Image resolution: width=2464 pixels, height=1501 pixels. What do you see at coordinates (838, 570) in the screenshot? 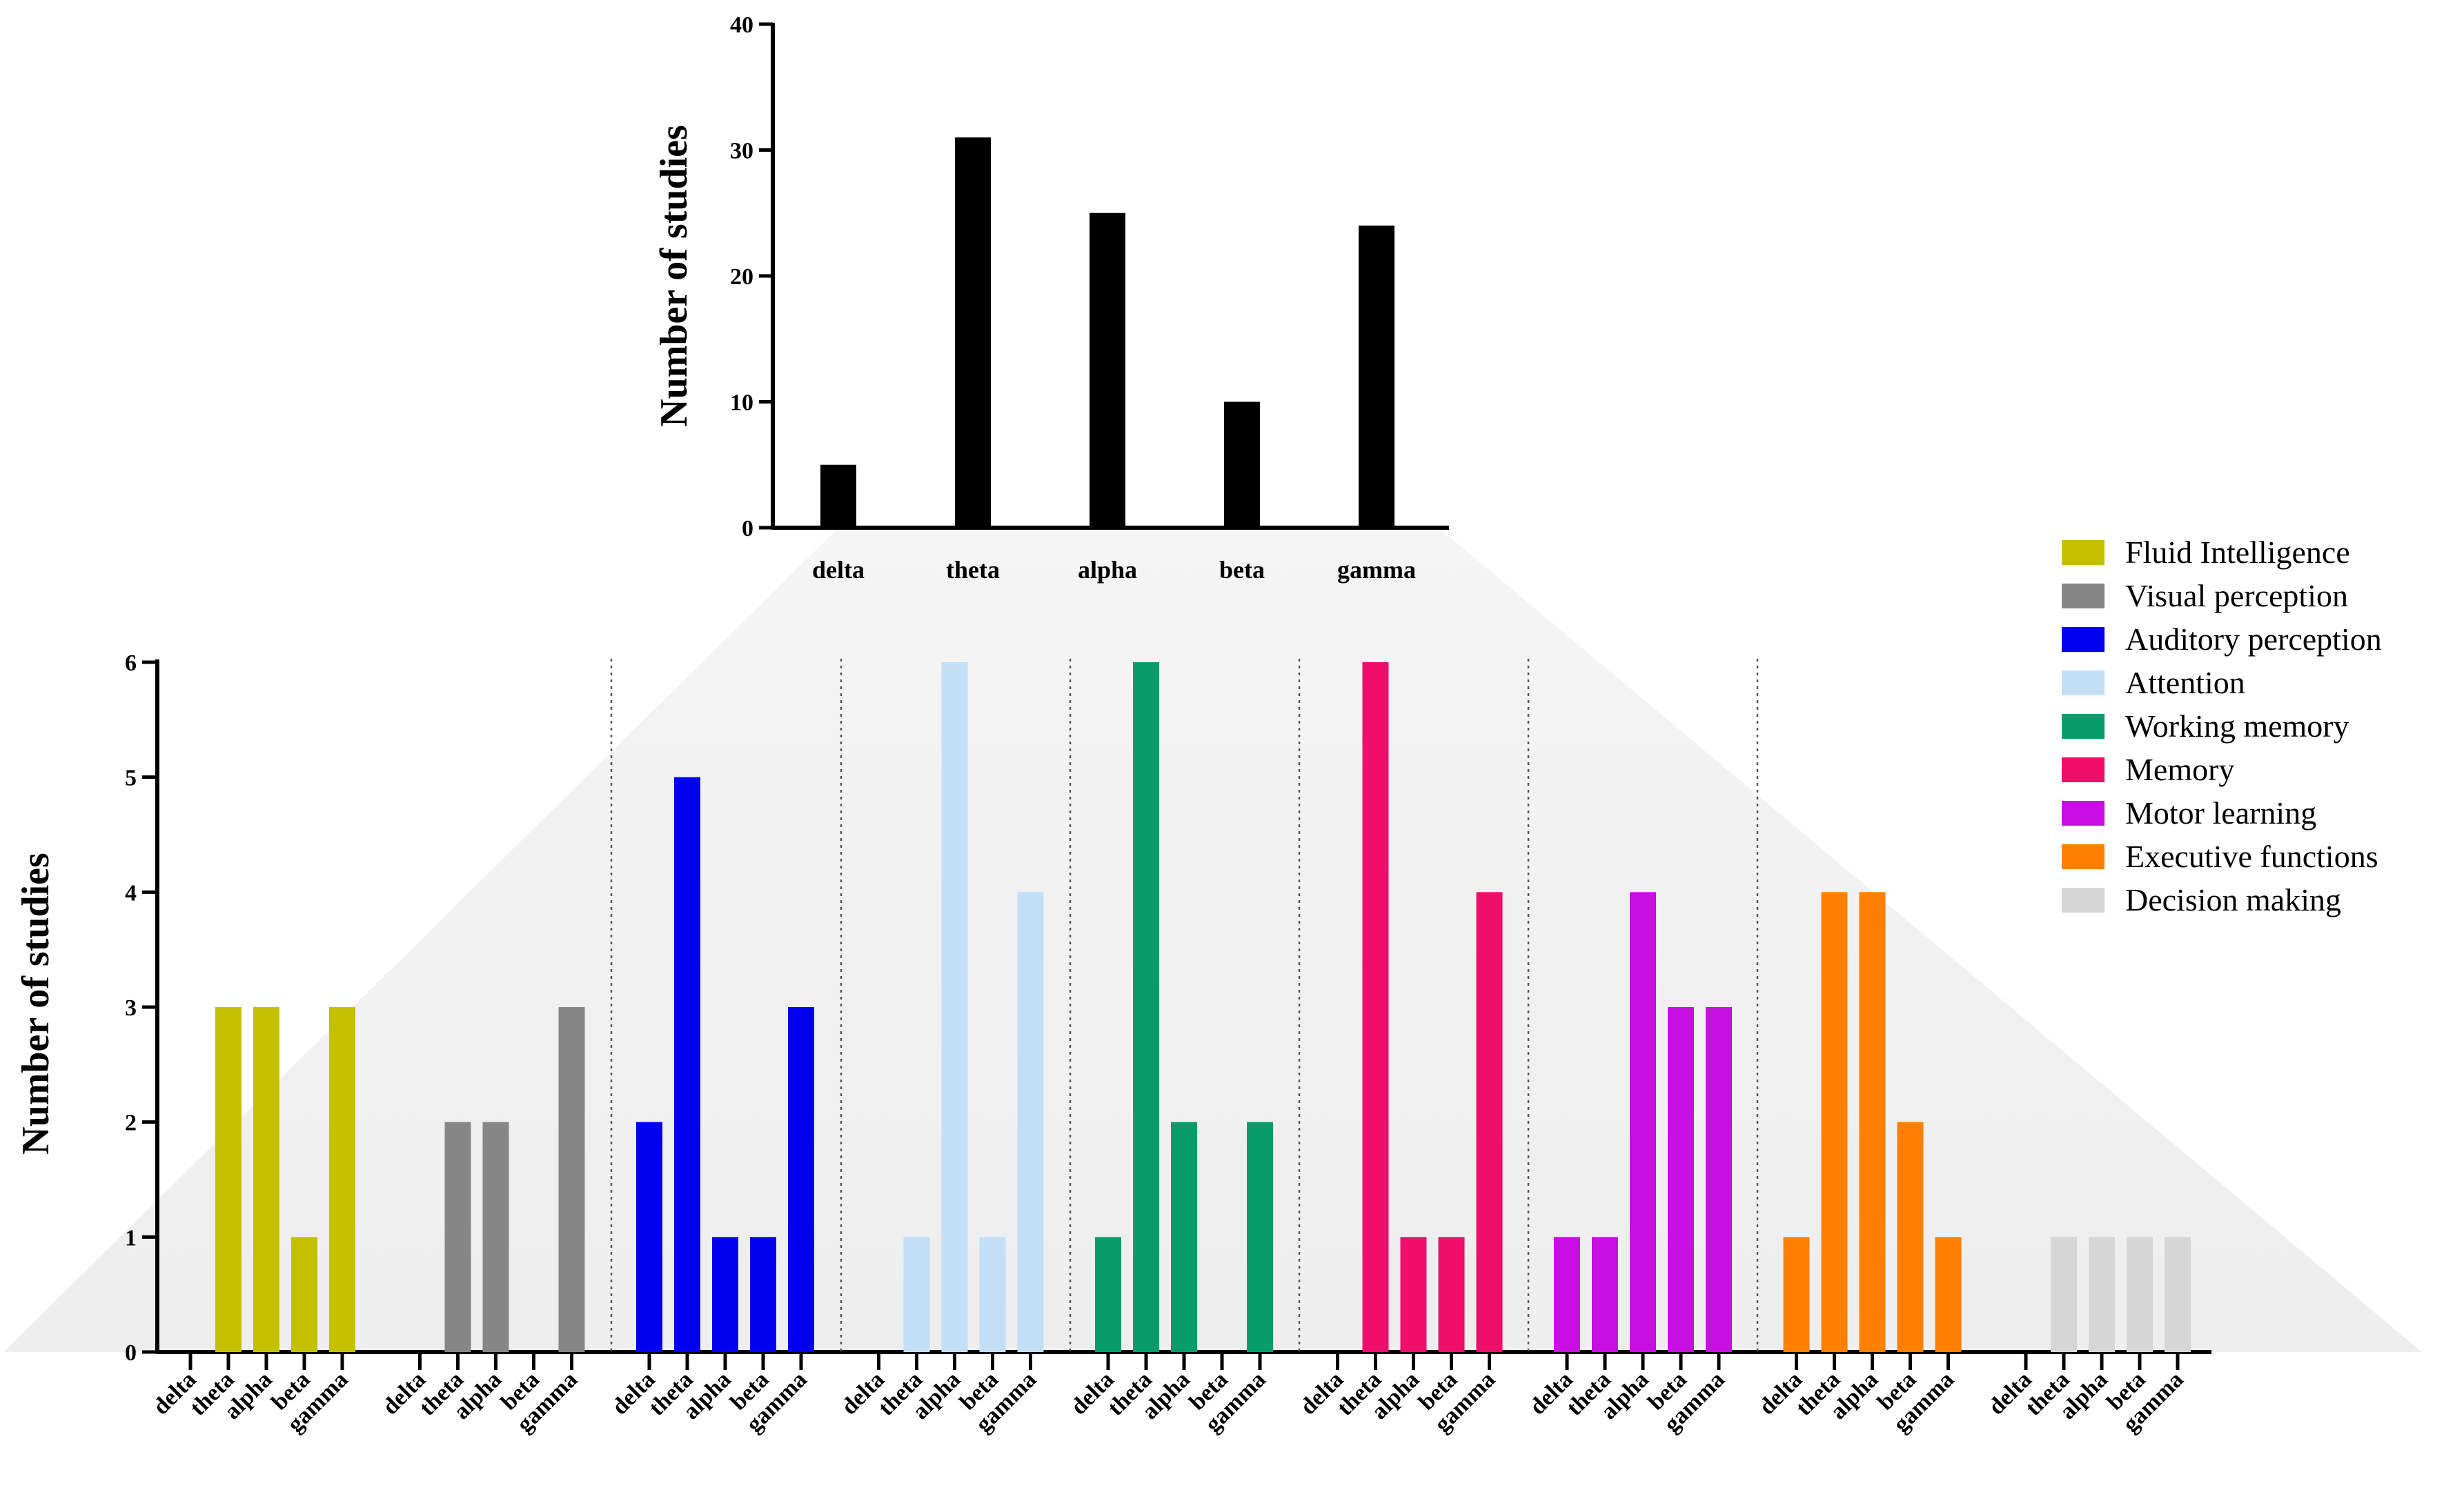
I see `top-x-tick-label: delta` at bounding box center [838, 570].